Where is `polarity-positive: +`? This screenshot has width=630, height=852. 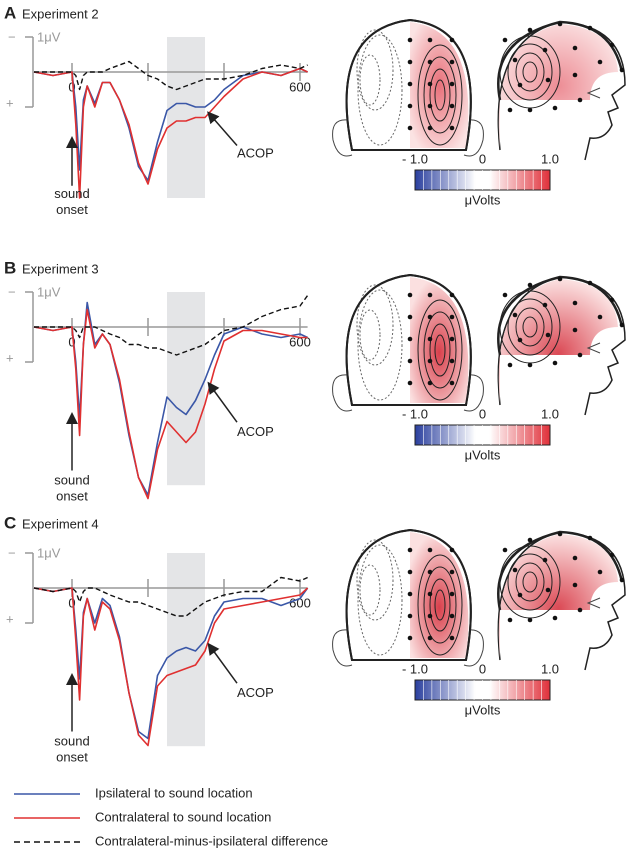
polarity-positive: + is located at coordinates (10, 618).